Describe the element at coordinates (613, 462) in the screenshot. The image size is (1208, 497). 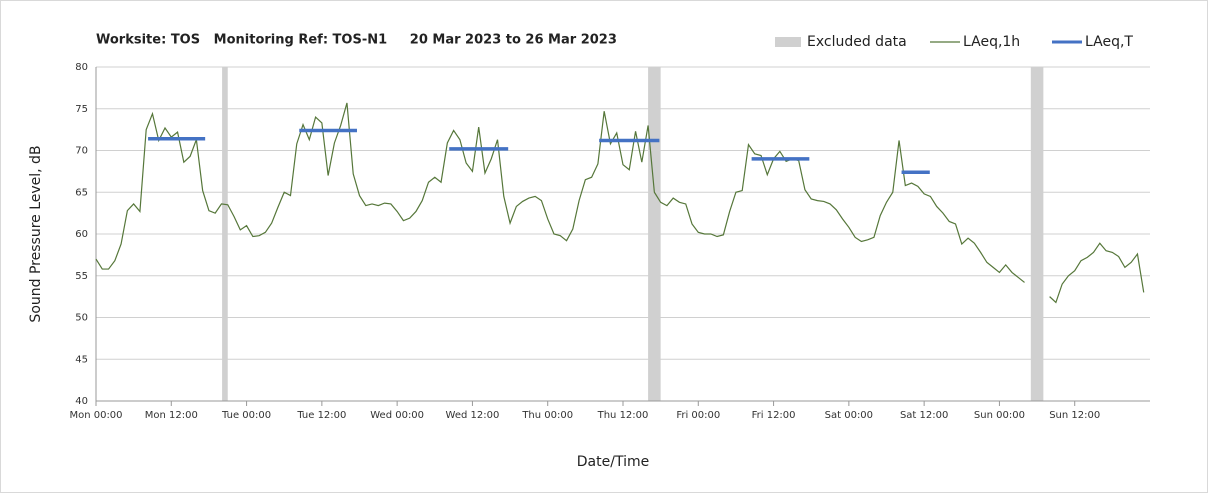
I see `x-axis-label: Date/Time` at that location.